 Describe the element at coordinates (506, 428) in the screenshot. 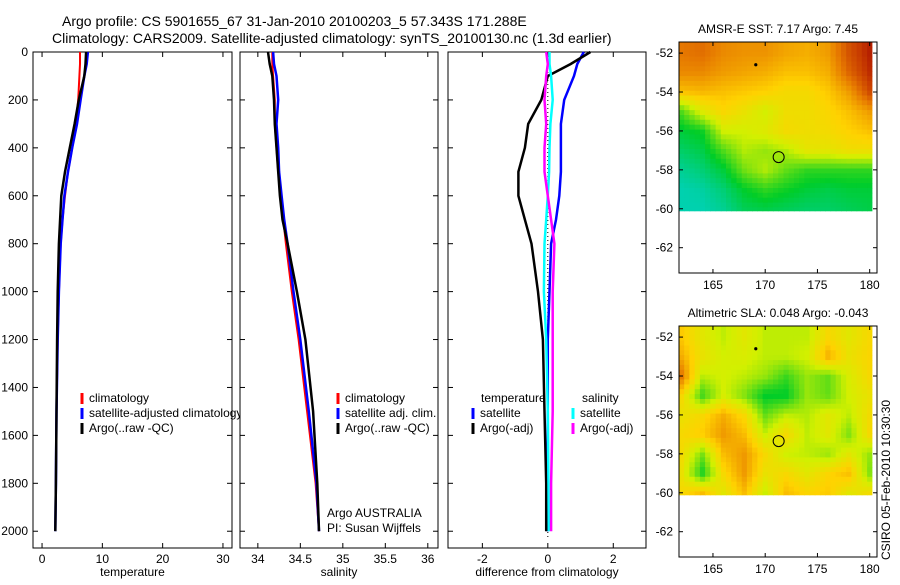

I see `legend-label: Argo(-adj)` at that location.